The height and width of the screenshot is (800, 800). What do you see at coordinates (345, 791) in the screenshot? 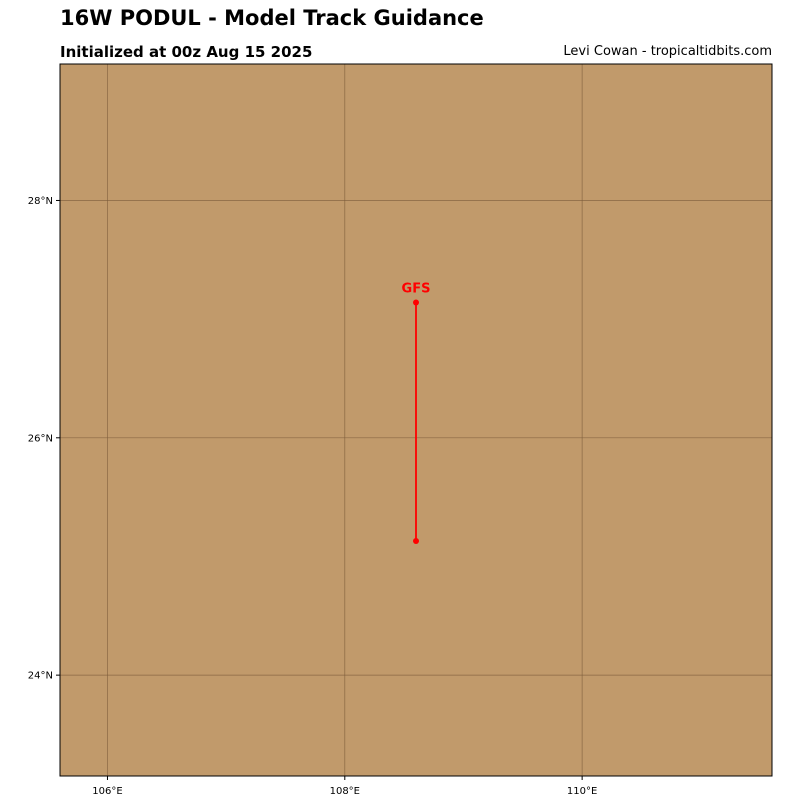
I see `lon-tick-label: 108°E` at bounding box center [345, 791].